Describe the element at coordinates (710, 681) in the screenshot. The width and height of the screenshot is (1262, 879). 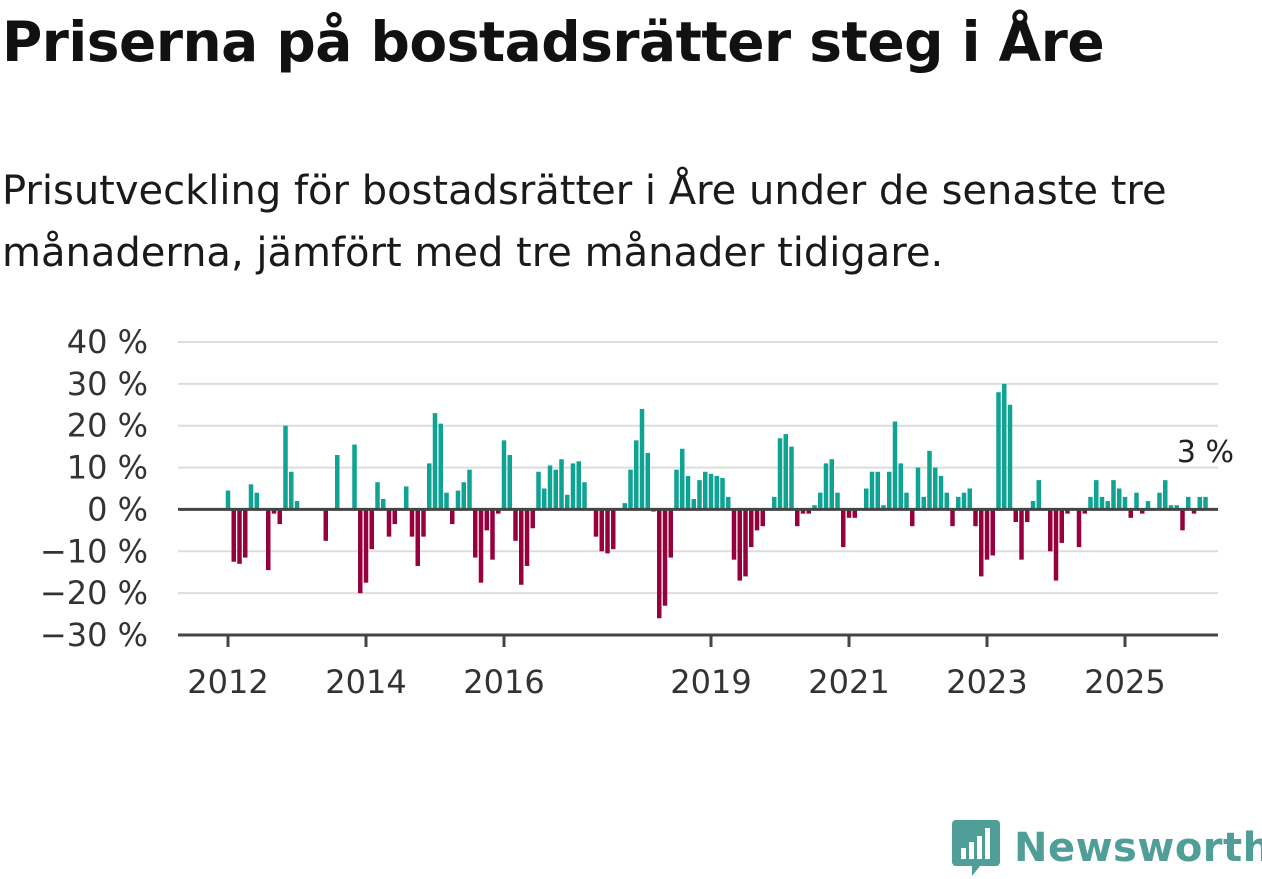
I see `x-tick-label: 2019` at that location.